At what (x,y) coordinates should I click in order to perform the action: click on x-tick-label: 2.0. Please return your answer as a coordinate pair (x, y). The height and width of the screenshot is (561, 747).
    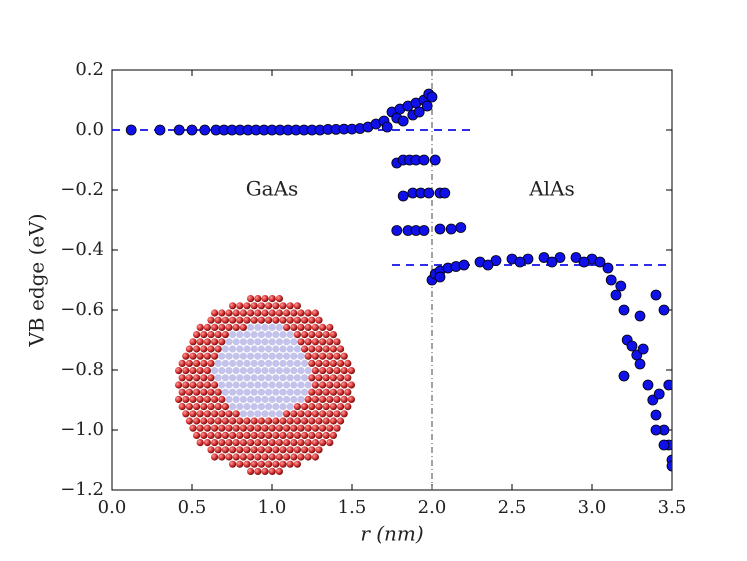
    Looking at the image, I should click on (432, 507).